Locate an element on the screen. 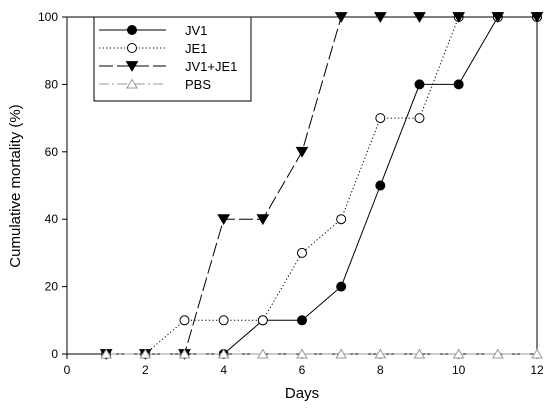 This screenshot has width=544, height=411. series-pbs is located at coordinates (321, 353).